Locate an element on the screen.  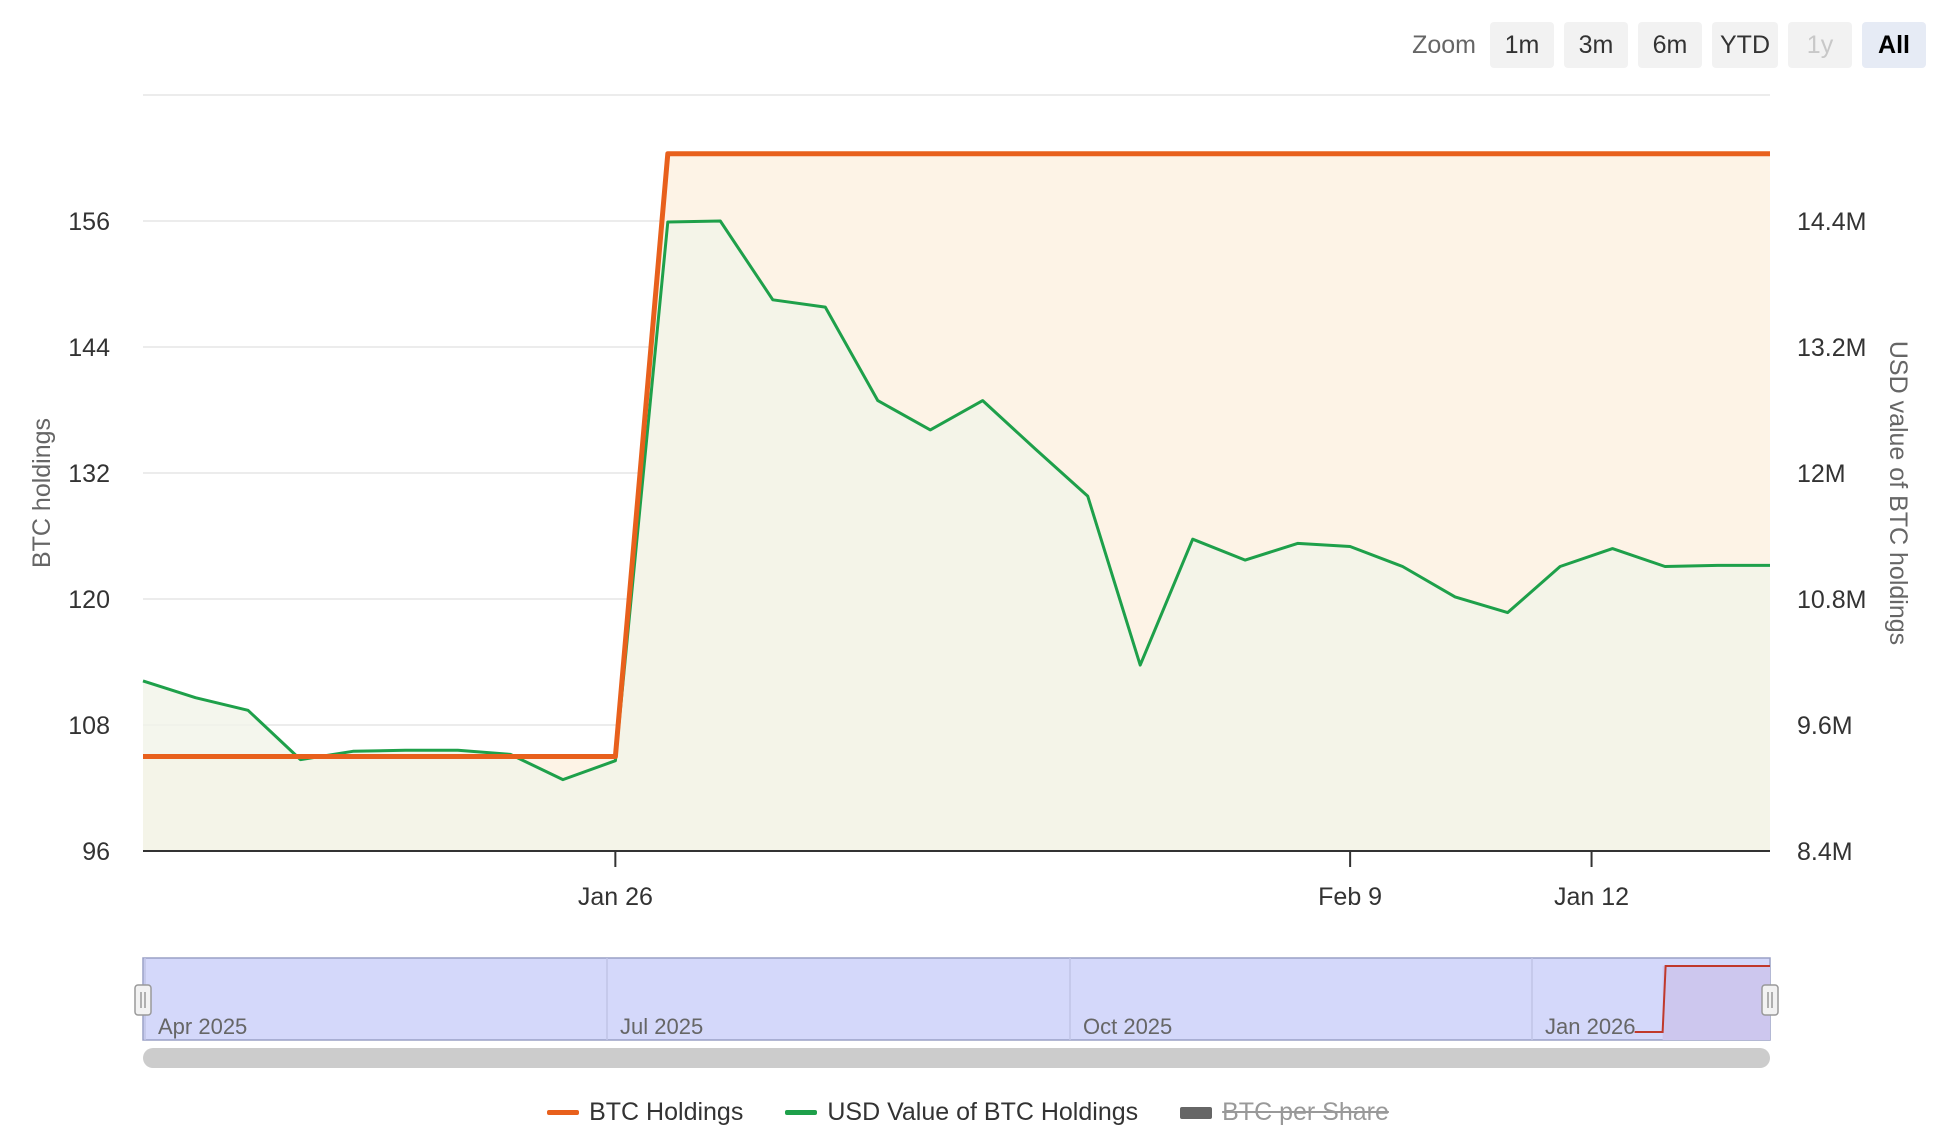
legend-swatch-usd-value is located at coordinates (801, 1112).